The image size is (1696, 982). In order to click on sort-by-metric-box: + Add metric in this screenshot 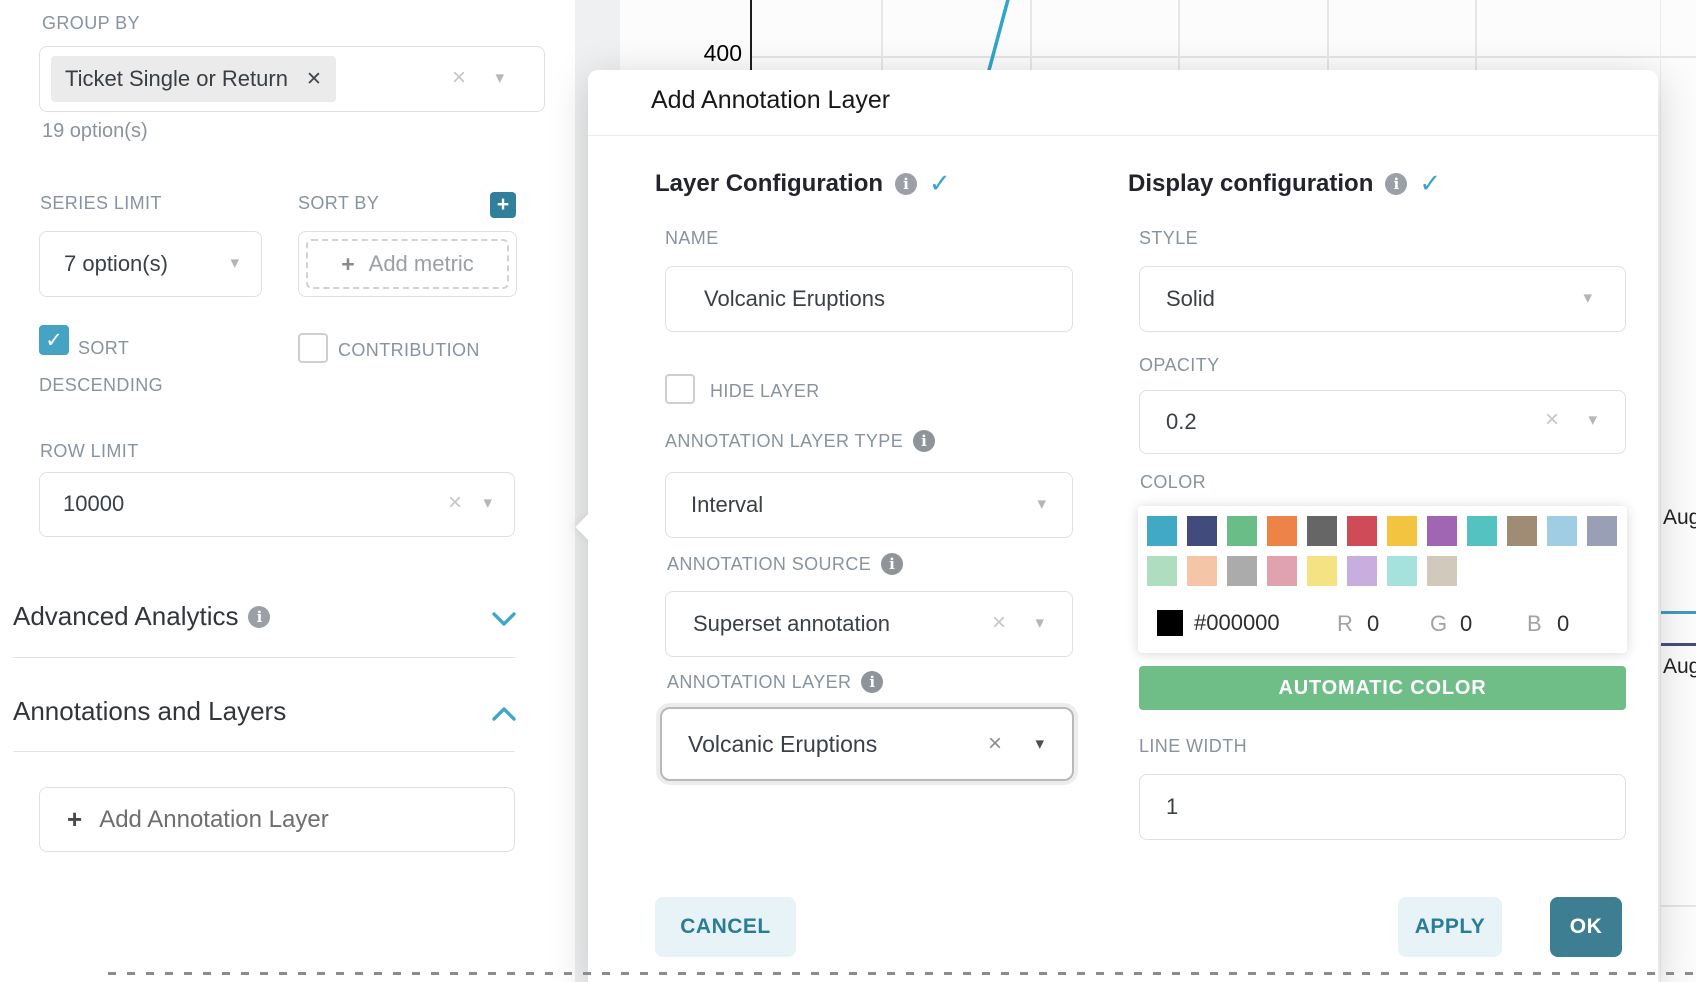, I will do `click(407, 264)`.